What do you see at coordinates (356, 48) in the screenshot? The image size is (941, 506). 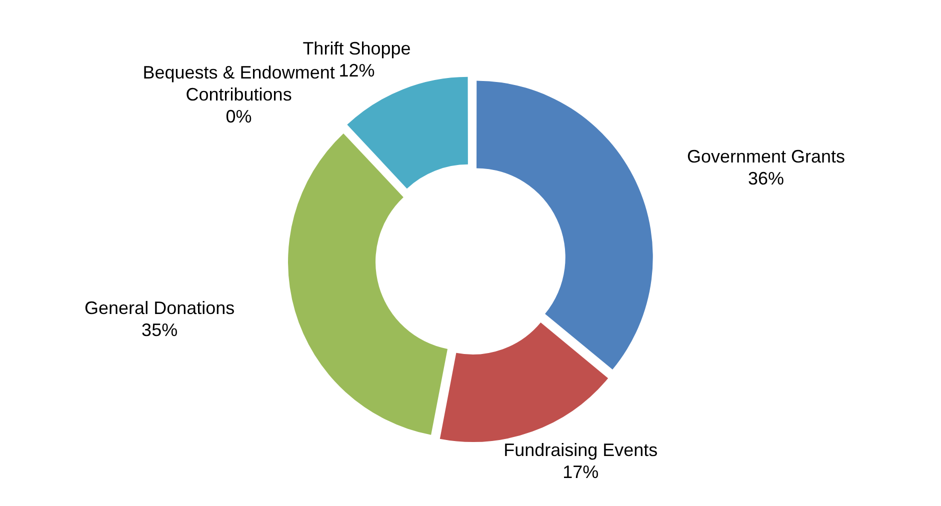 I see `slice-label: Thrift Shoppe` at bounding box center [356, 48].